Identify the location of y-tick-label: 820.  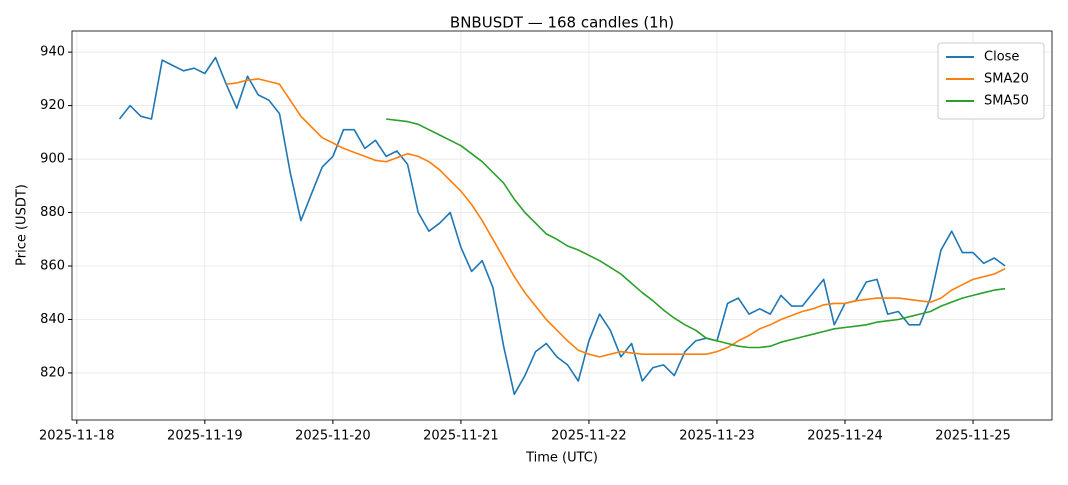
(52, 372).